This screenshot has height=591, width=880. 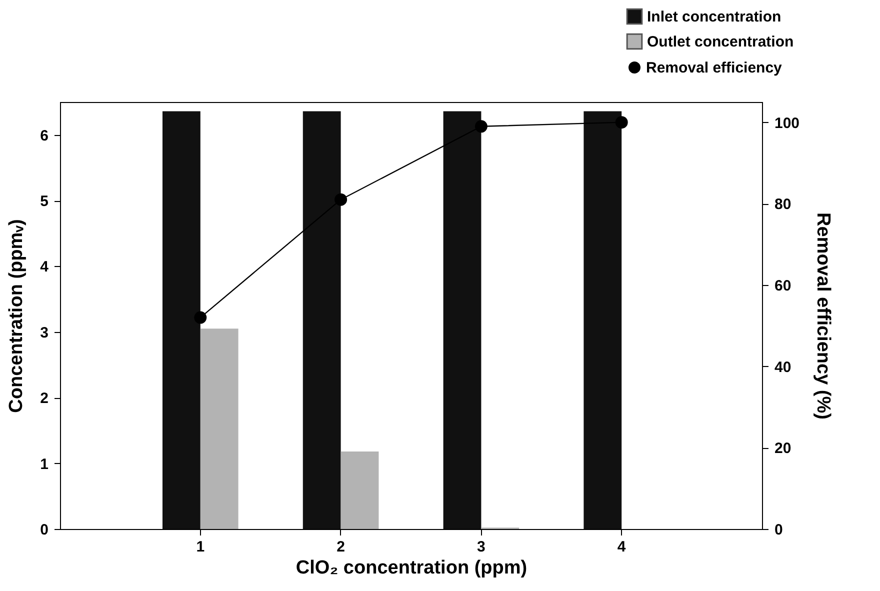 I want to click on x-tick-label: 4, so click(x=621, y=547).